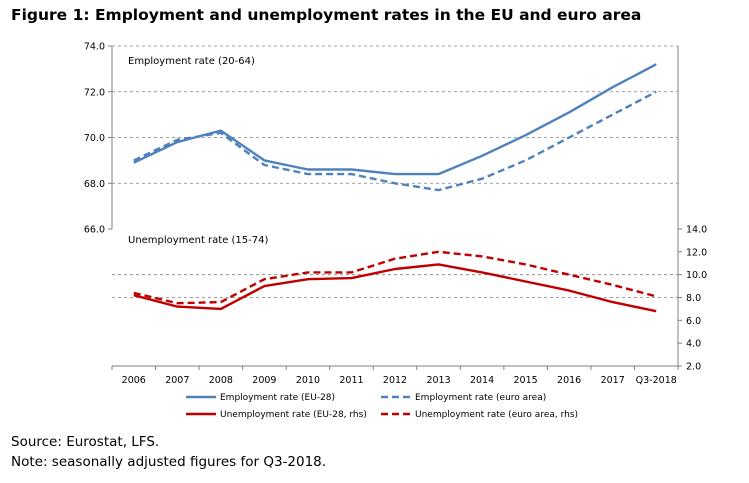  What do you see at coordinates (198, 240) in the screenshot?
I see `unemployment-panel-label: Unemployment rate (15-74)` at bounding box center [198, 240].